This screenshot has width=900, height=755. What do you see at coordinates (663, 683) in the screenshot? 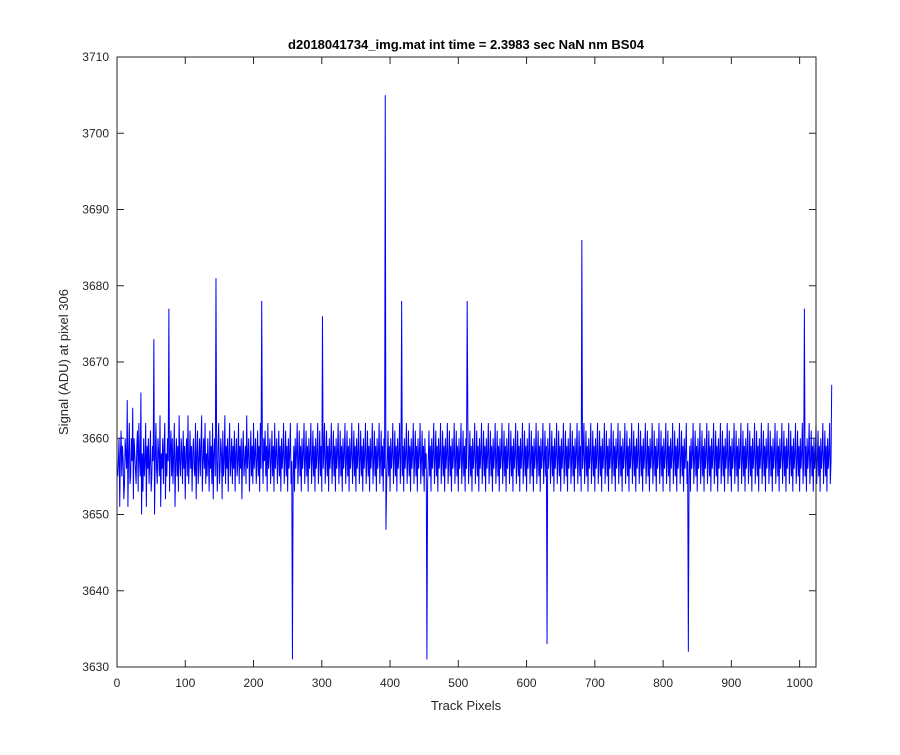
I see `x-tick-label: 800` at bounding box center [663, 683].